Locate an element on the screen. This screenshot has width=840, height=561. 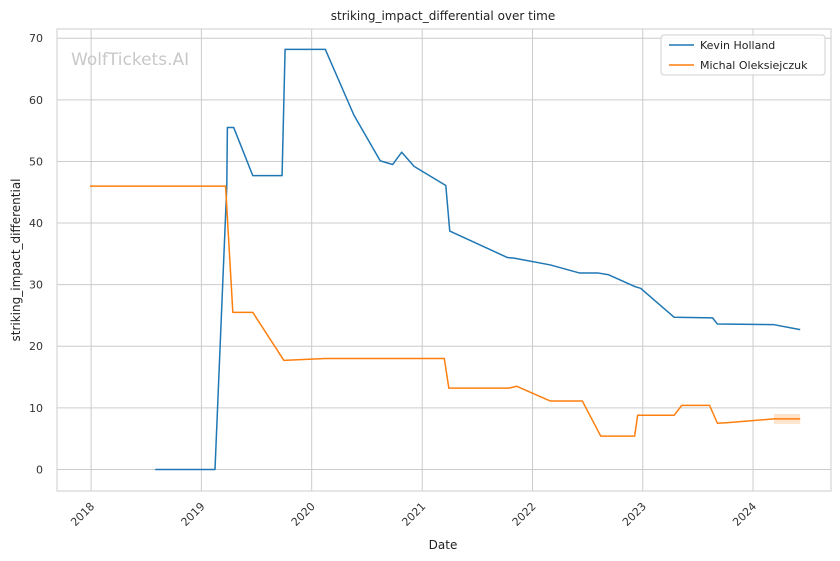
y-tick-label: 40 is located at coordinates (36, 223).